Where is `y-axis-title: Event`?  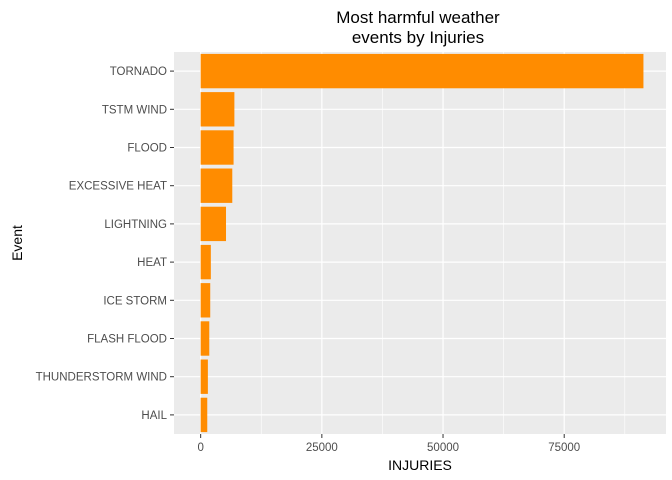 y-axis-title: Event is located at coordinates (17, 243).